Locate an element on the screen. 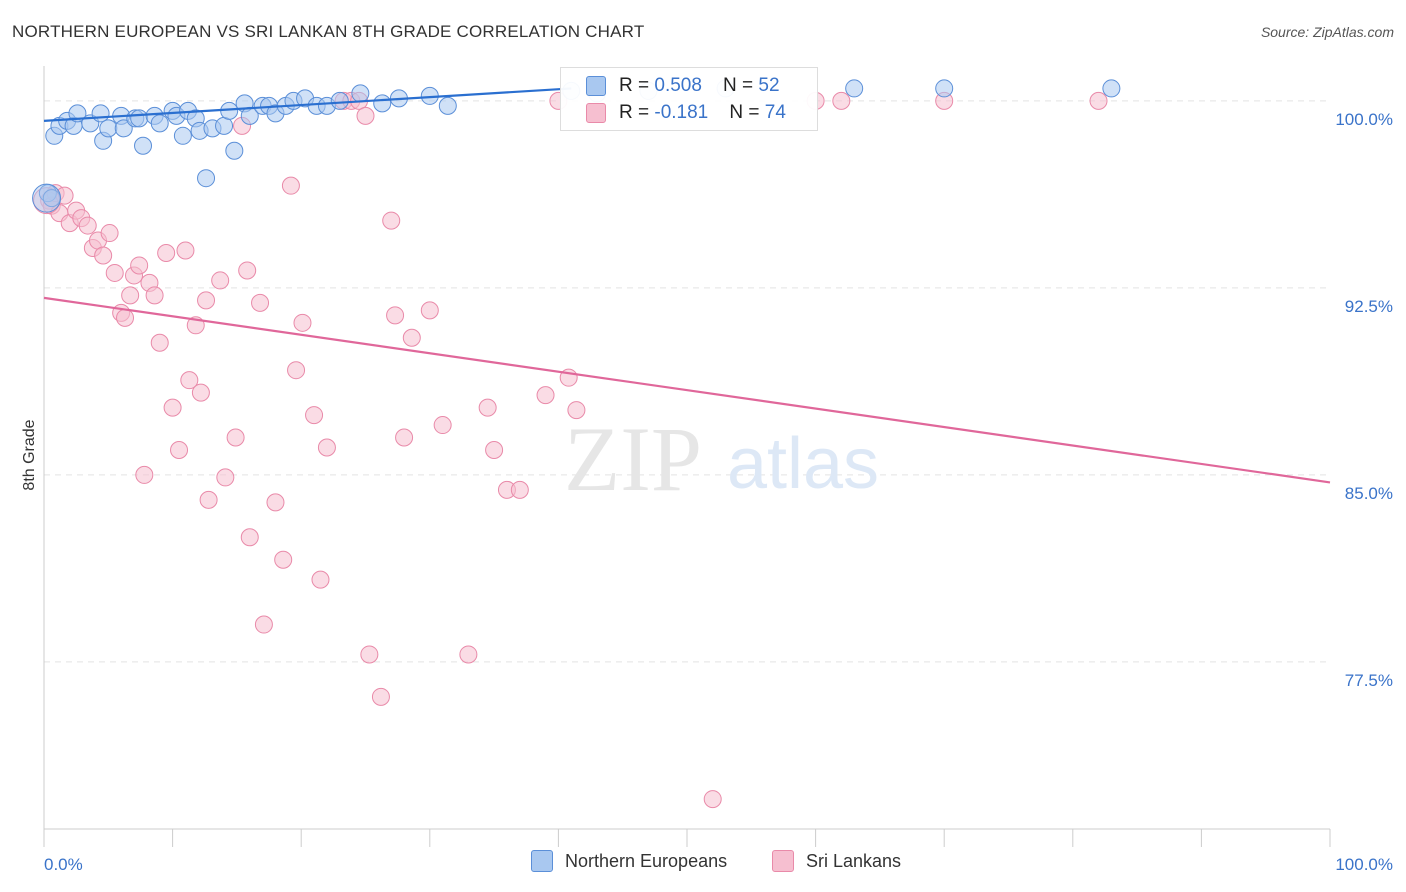 This screenshot has height=892, width=1406. watermark: ZIP atlas is located at coordinates (721, 459).